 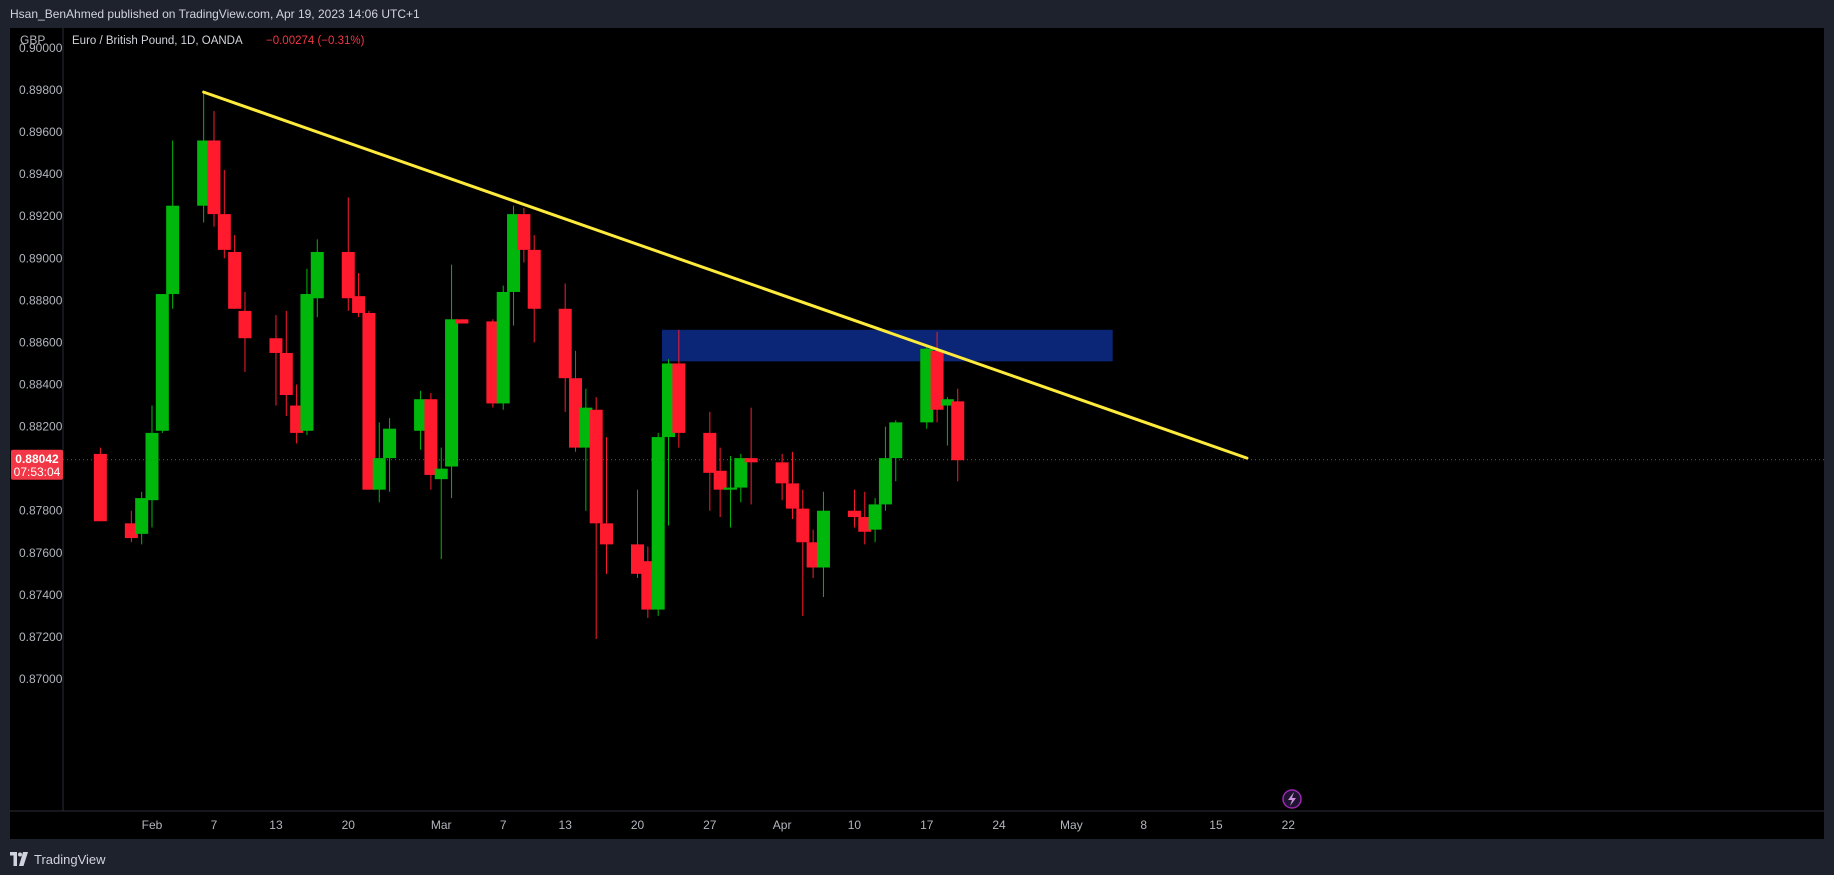 What do you see at coordinates (41, 90) in the screenshot?
I see `price-tick-label: 0.89800` at bounding box center [41, 90].